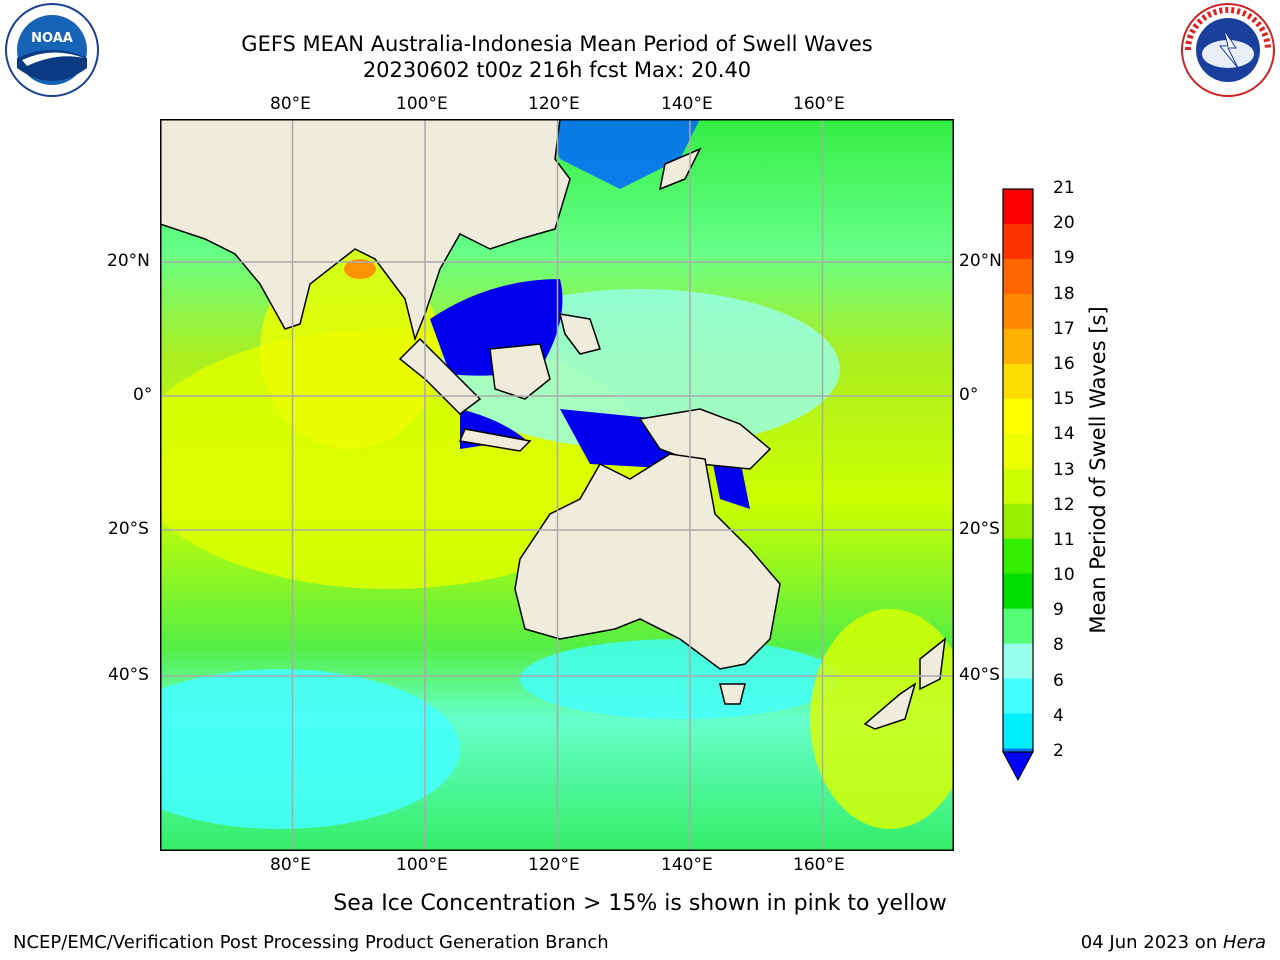 The width and height of the screenshot is (1280, 960). What do you see at coordinates (128, 261) in the screenshot?
I see `lat-tick-left-20n: 20°N` at bounding box center [128, 261].